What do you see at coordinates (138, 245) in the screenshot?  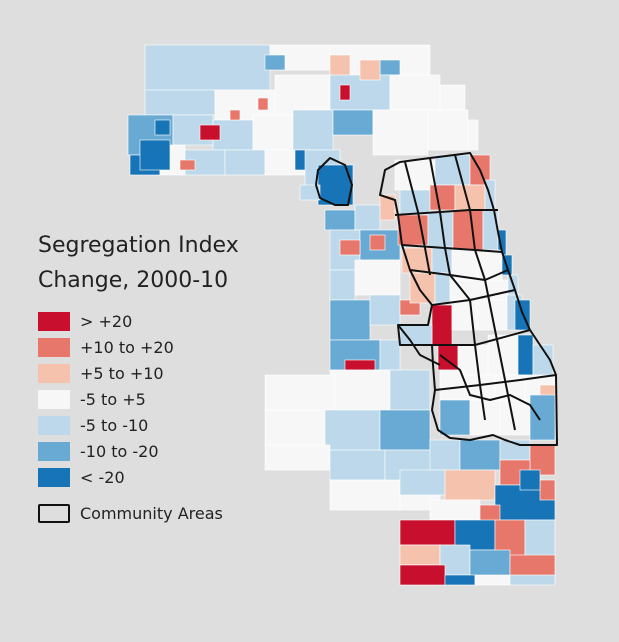 I see `legend-title-line1: Segregation Index` at bounding box center [138, 245].